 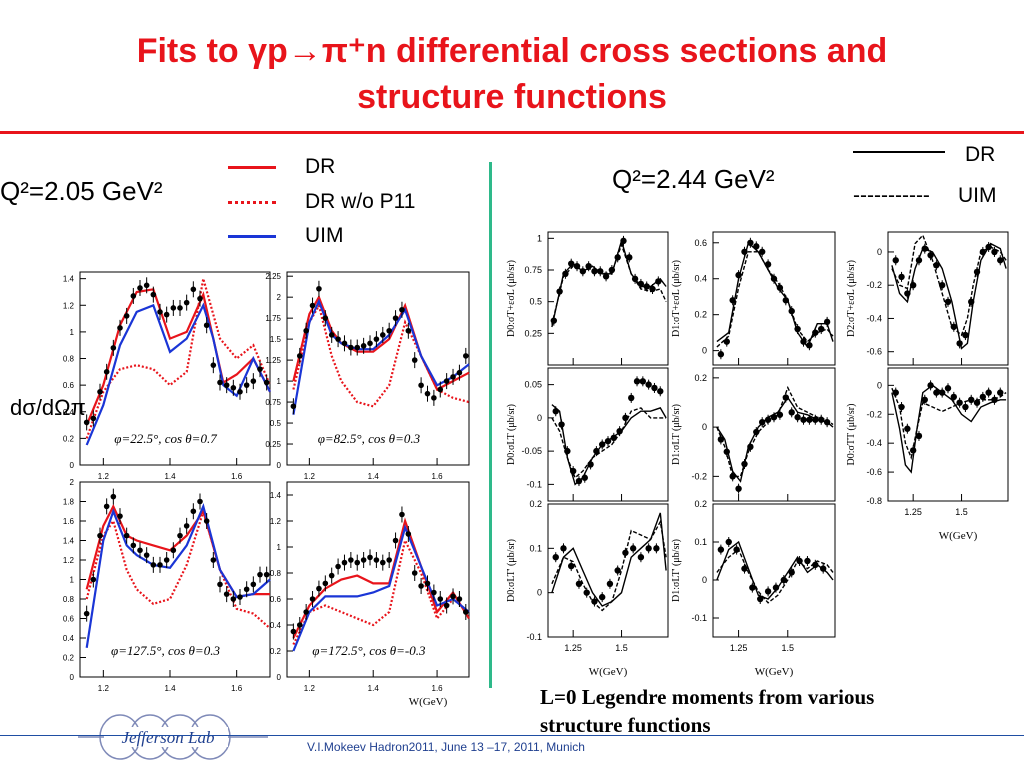 I want to click on x-tick-label: 1.2, so click(x=104, y=688).